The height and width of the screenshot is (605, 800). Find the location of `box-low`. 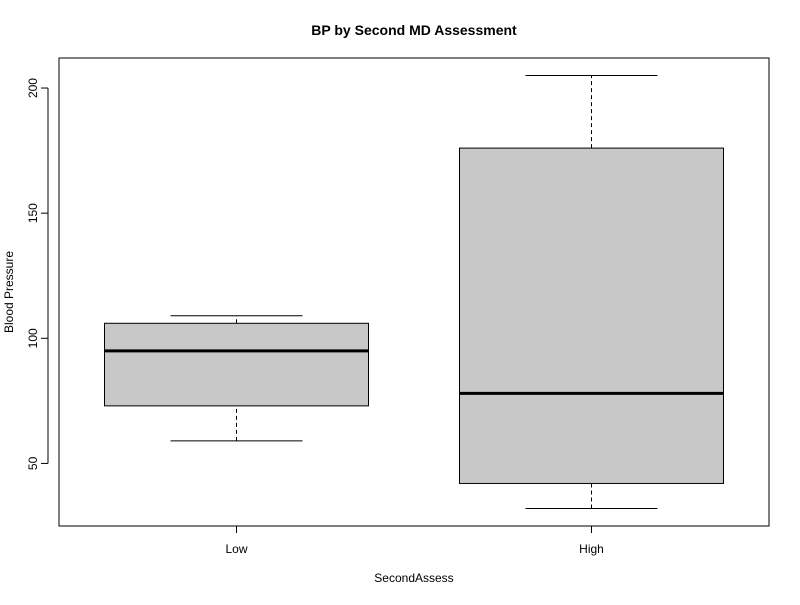

box-low is located at coordinates (236, 378).